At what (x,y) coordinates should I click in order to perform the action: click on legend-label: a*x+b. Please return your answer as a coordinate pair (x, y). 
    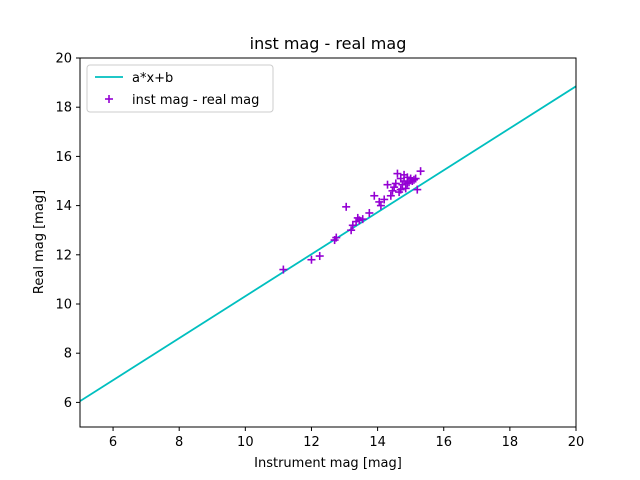
    Looking at the image, I should click on (152, 78).